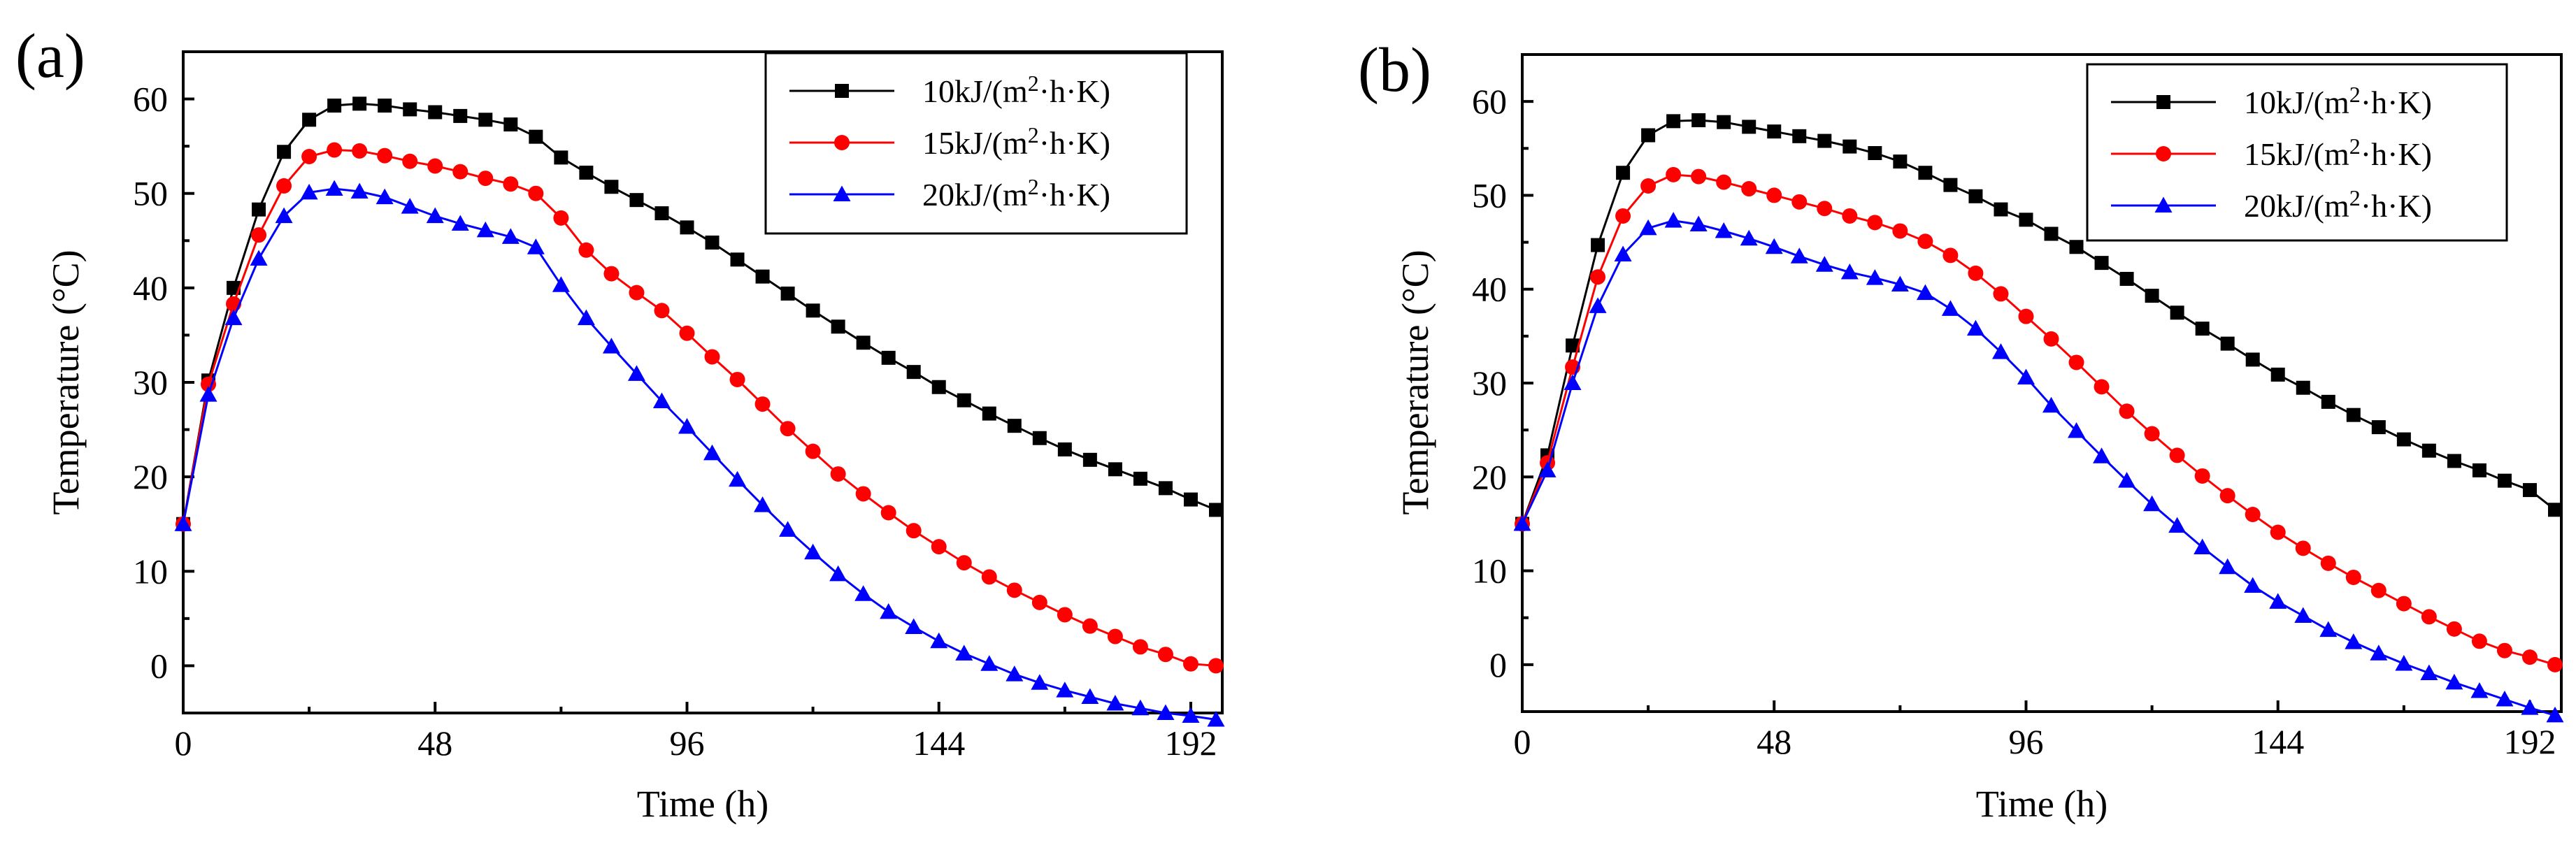 The width and height of the screenshot is (2576, 850). What do you see at coordinates (1394, 70) in the screenshot?
I see `panel-label: (b)` at bounding box center [1394, 70].